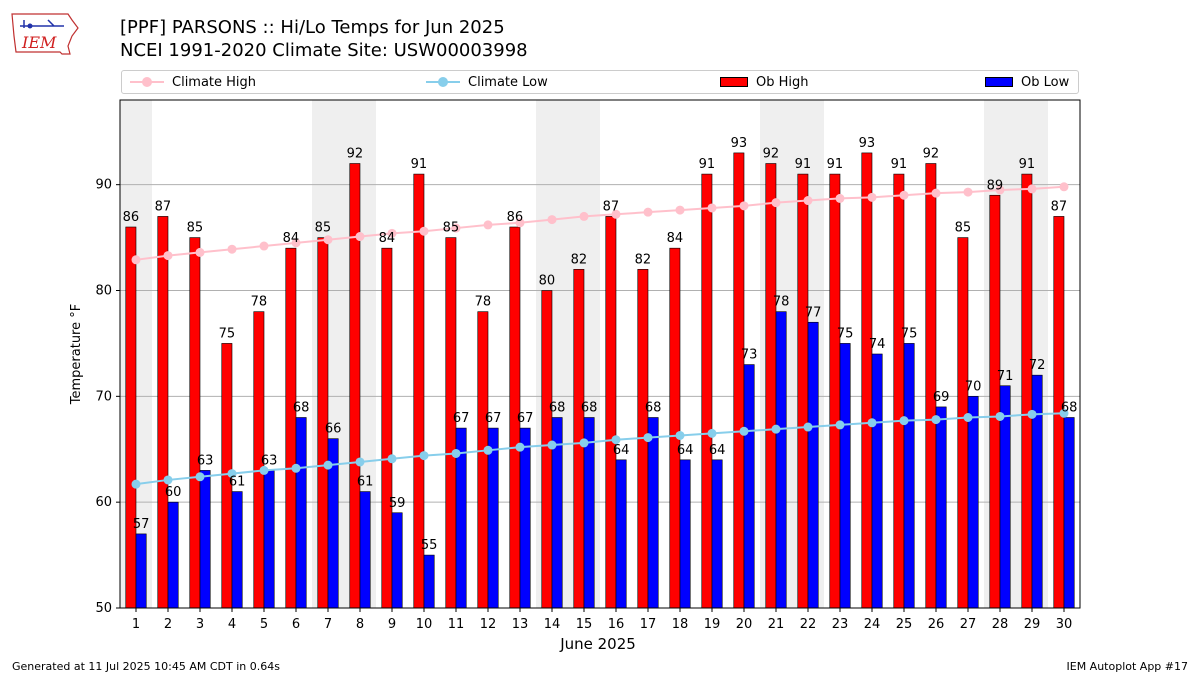  Describe the element at coordinates (739, 143) in the screenshot. I see `ob-high-label-day-20: 93` at that location.